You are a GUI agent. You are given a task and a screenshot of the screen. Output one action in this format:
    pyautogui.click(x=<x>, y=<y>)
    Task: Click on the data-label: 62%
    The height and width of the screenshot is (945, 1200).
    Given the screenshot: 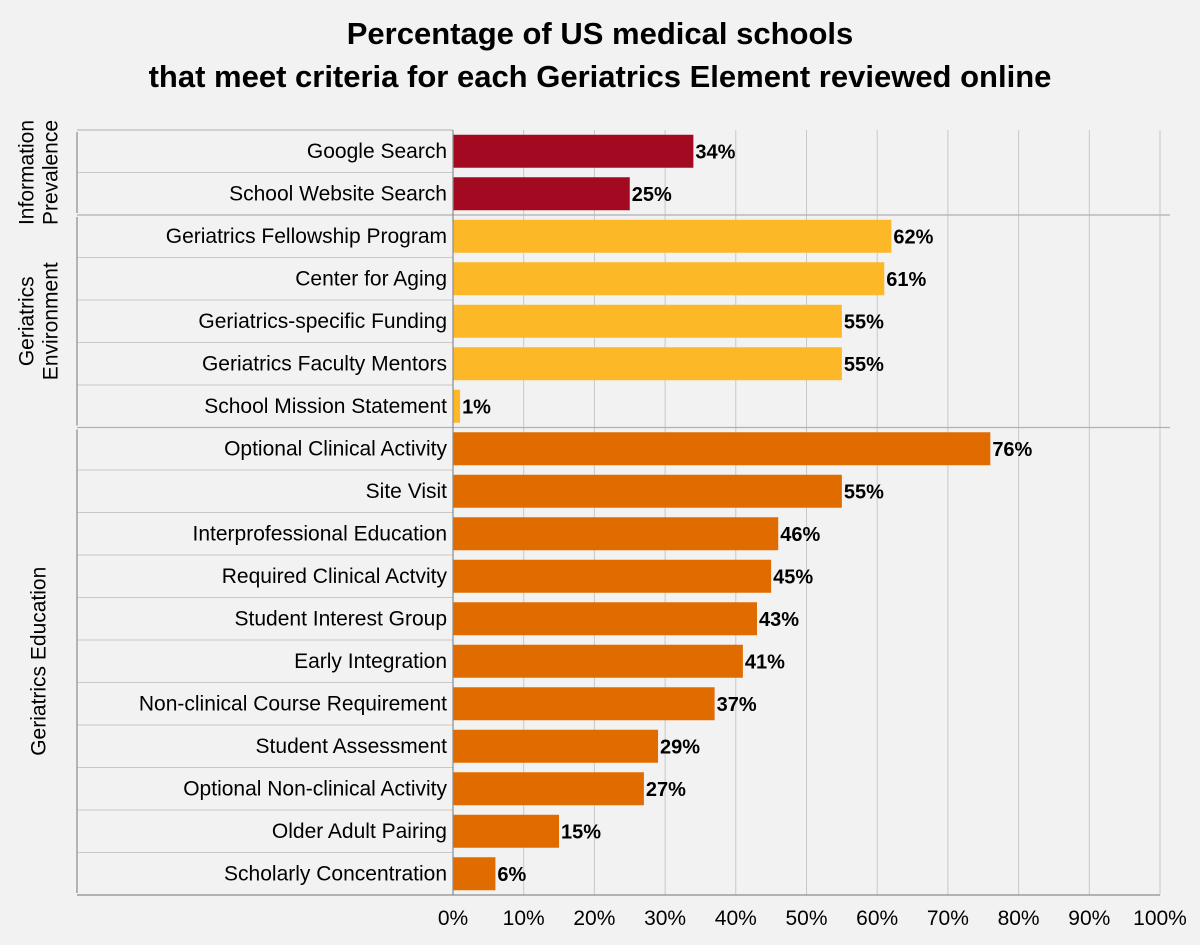 What is the action you would take?
    pyautogui.click(x=913, y=237)
    